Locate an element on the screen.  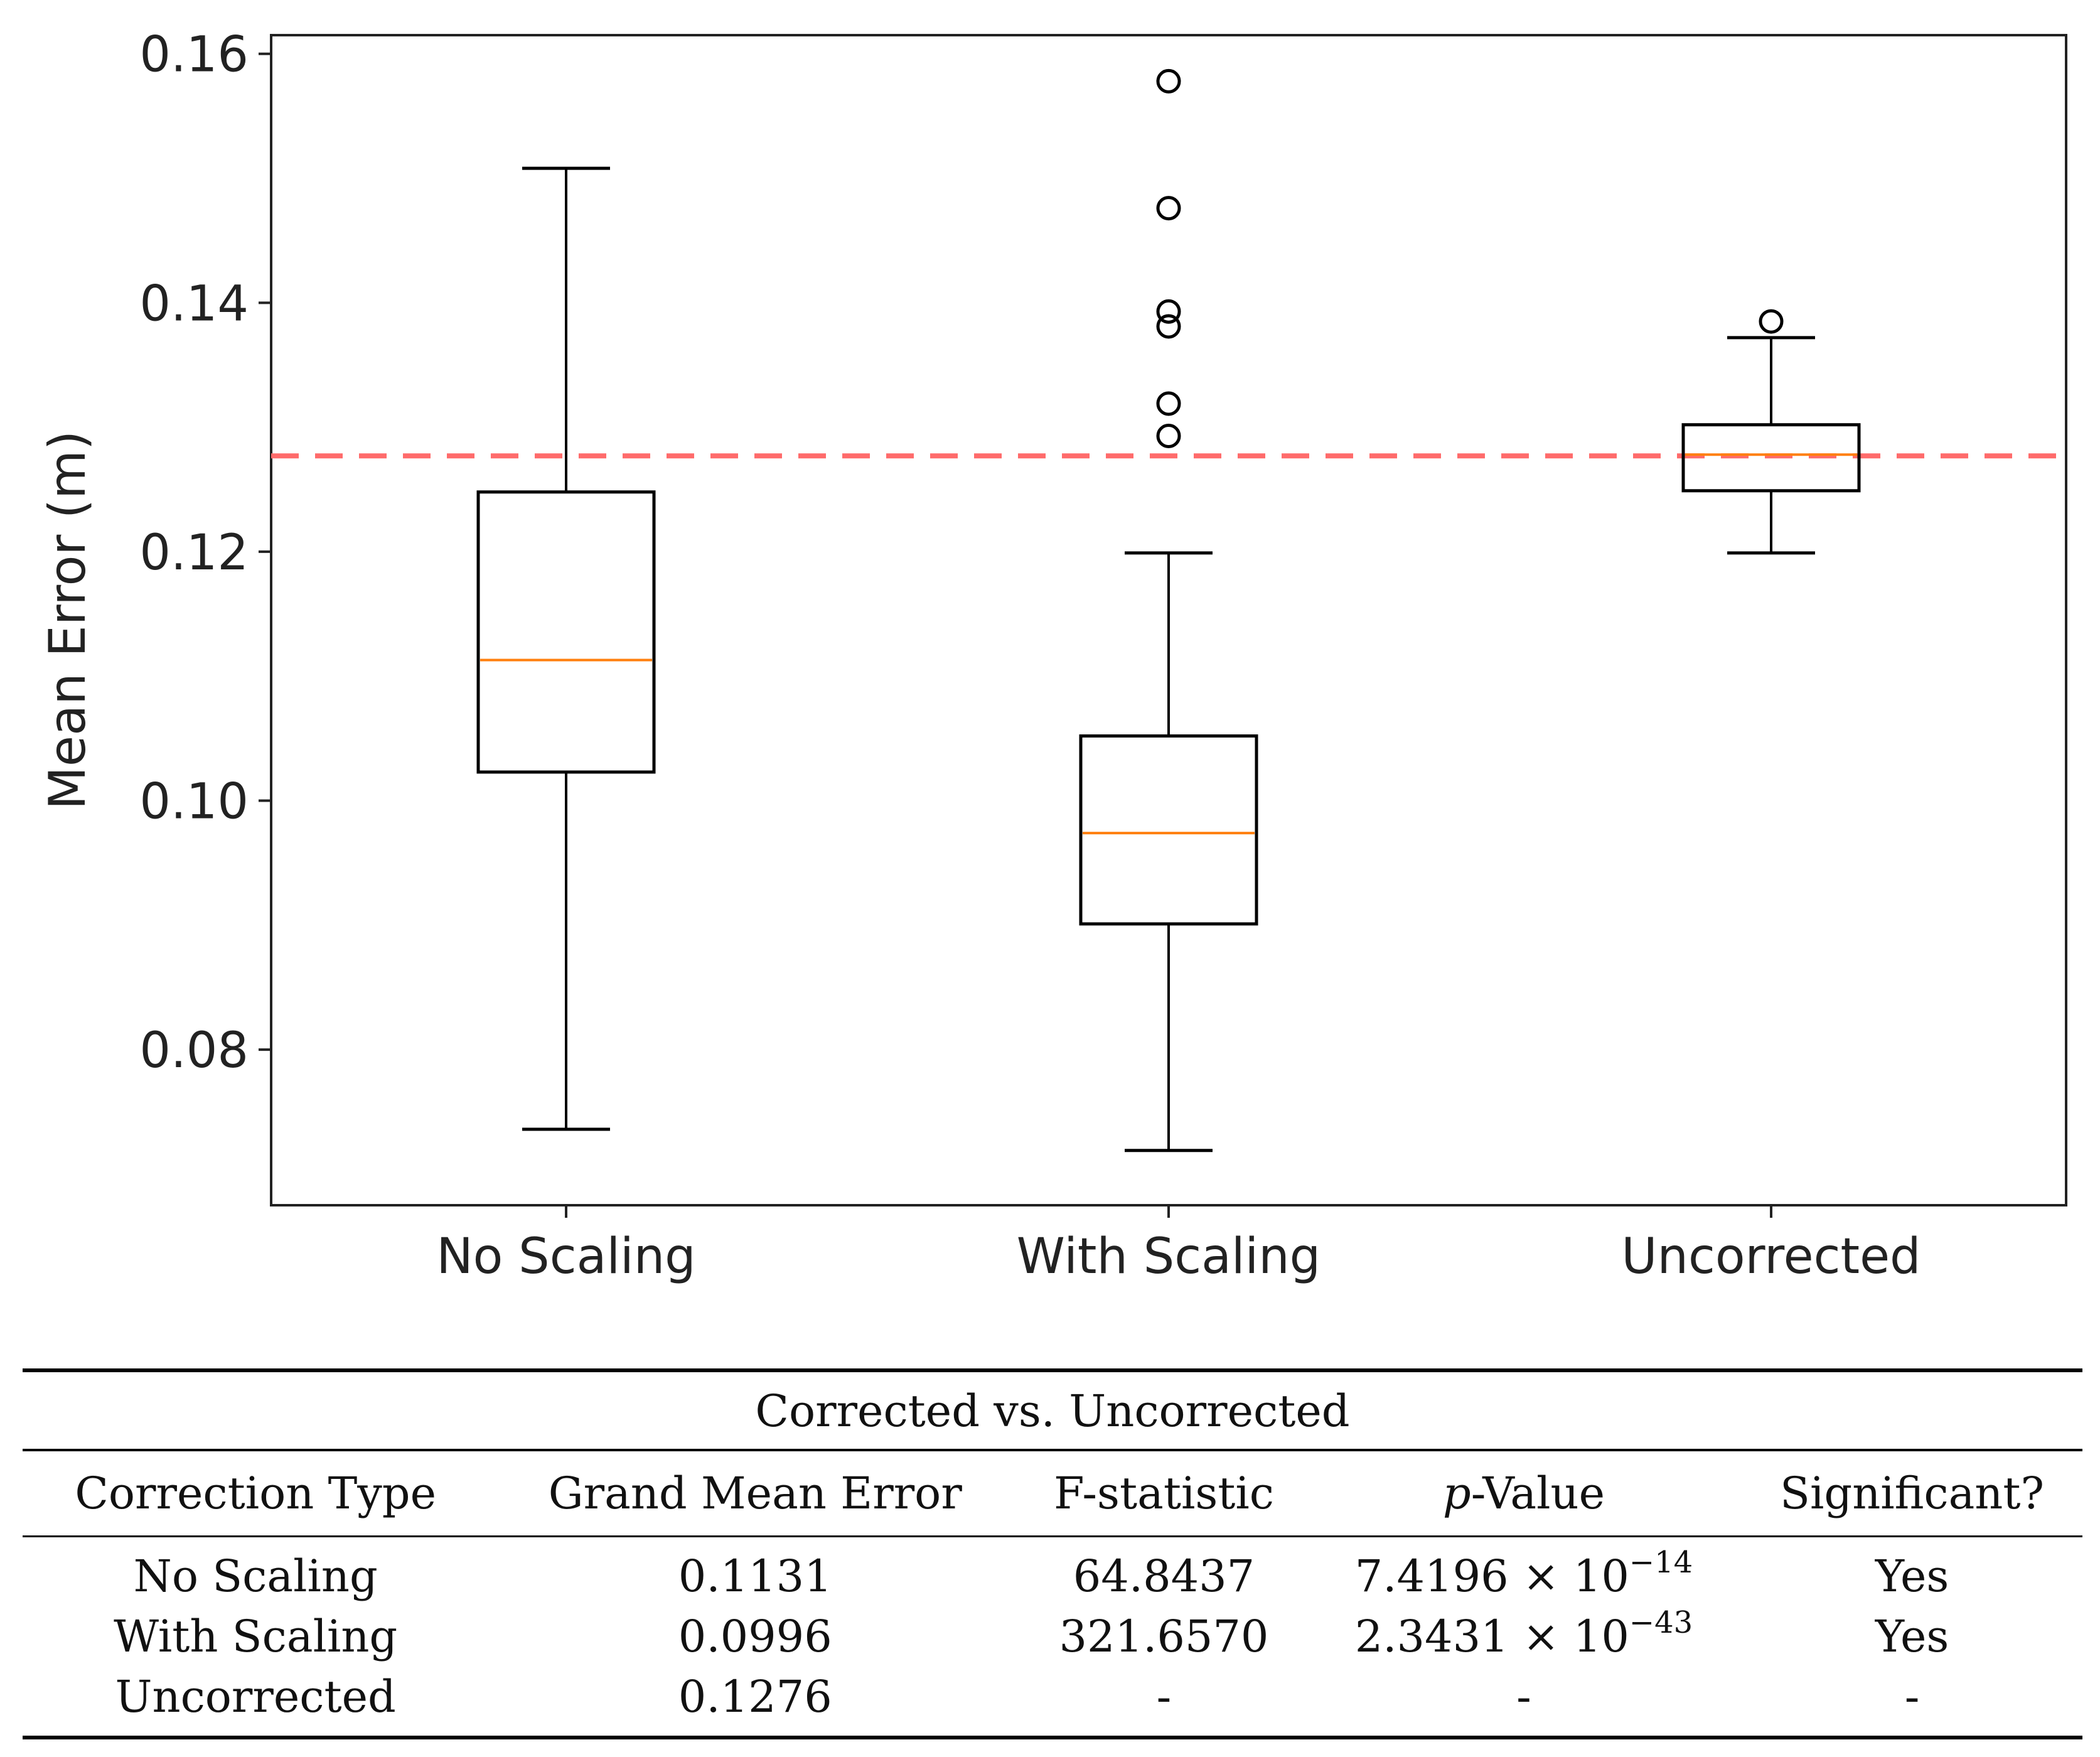
x-tick-label: No Scaling is located at coordinates (565, 1256).